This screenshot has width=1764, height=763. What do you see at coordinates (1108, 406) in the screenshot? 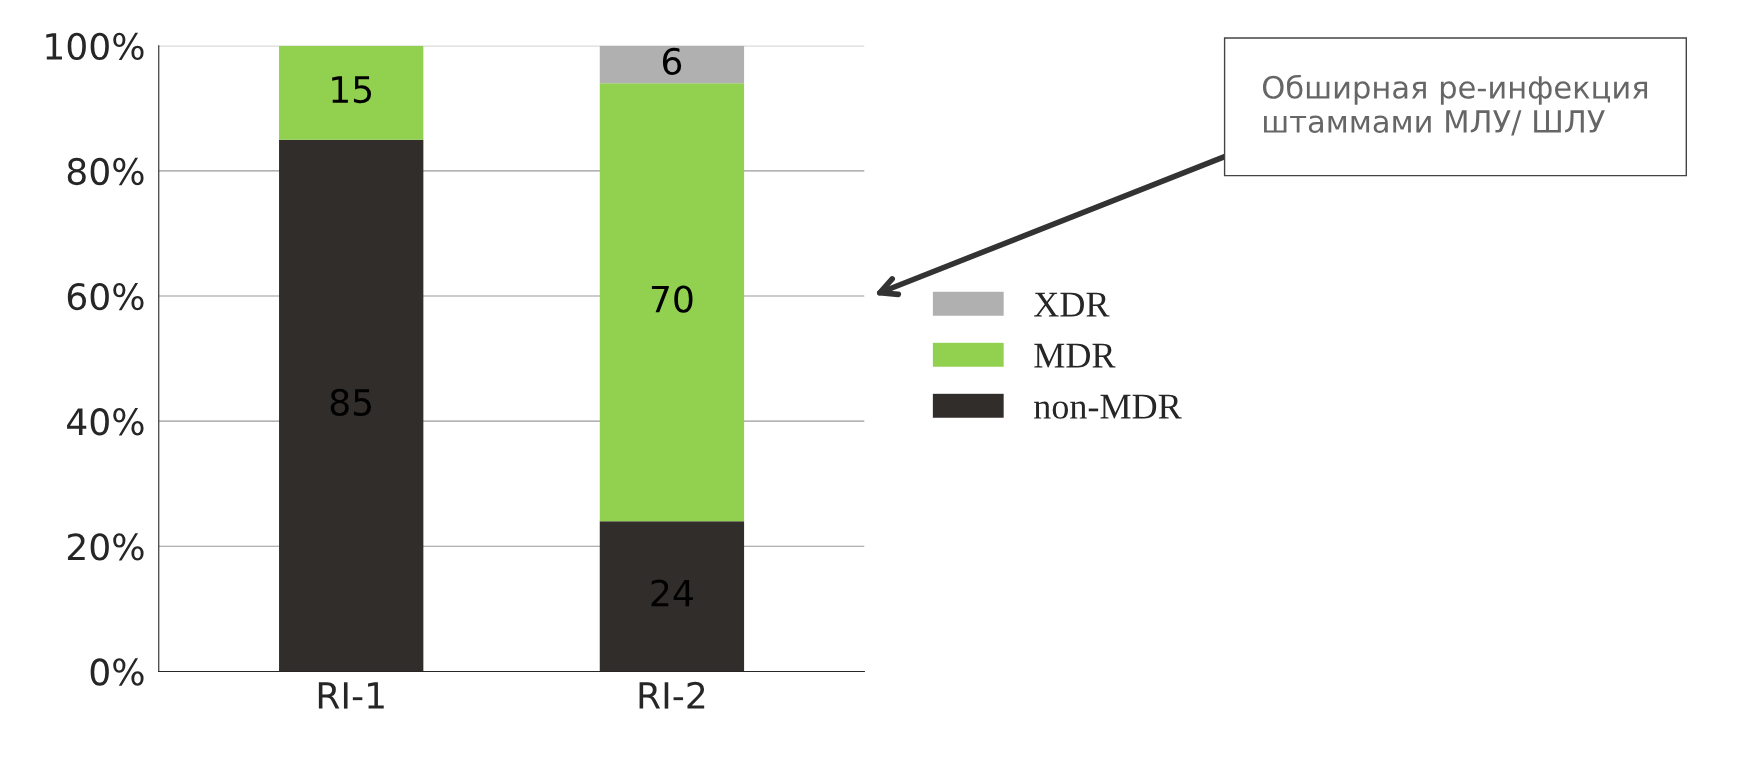
I see `legend-label: non-MDR` at bounding box center [1108, 406].